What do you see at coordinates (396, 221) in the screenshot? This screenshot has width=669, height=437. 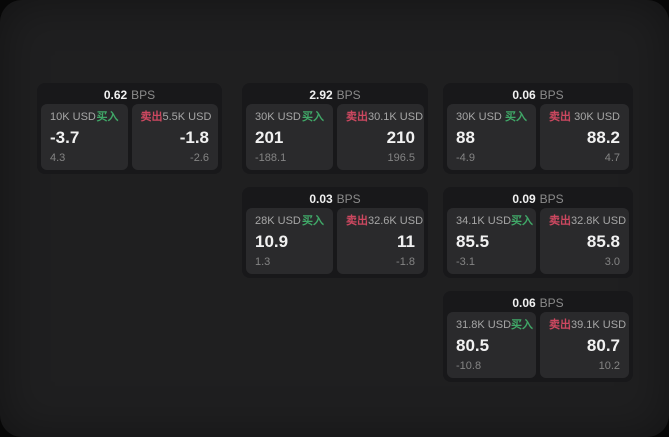 I see `sell-amount: 32.6K USD` at bounding box center [396, 221].